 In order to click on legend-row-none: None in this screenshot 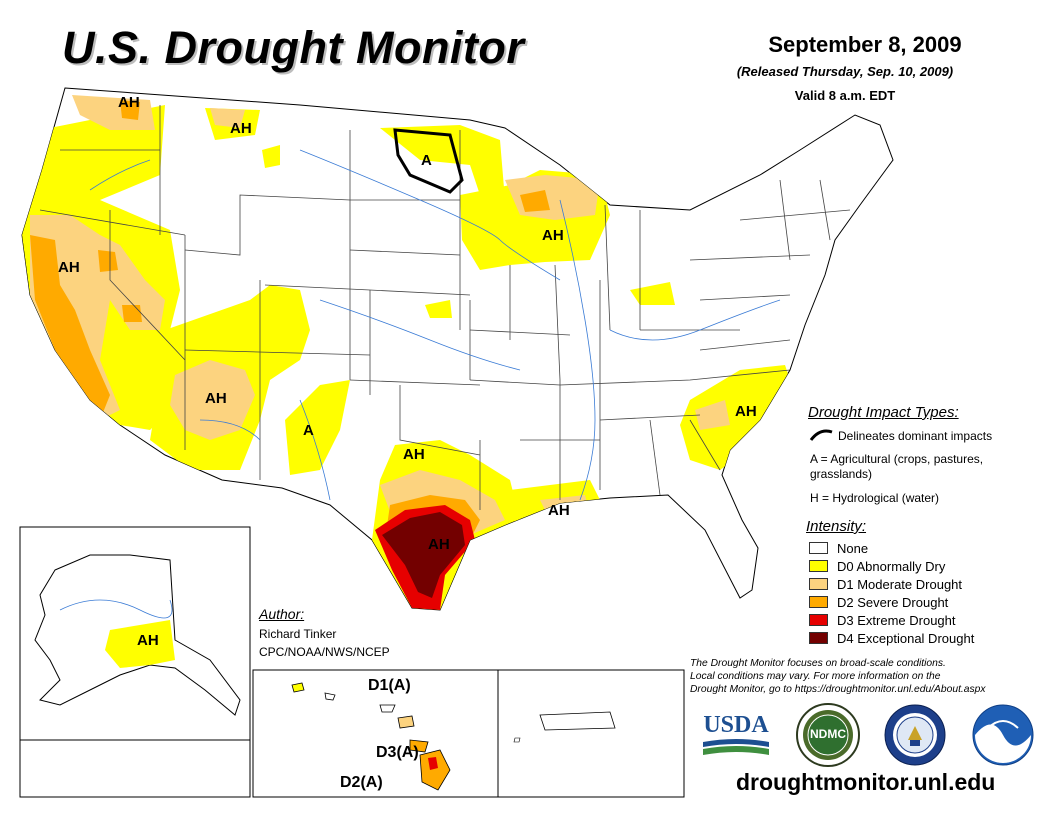, I will do `click(839, 548)`.